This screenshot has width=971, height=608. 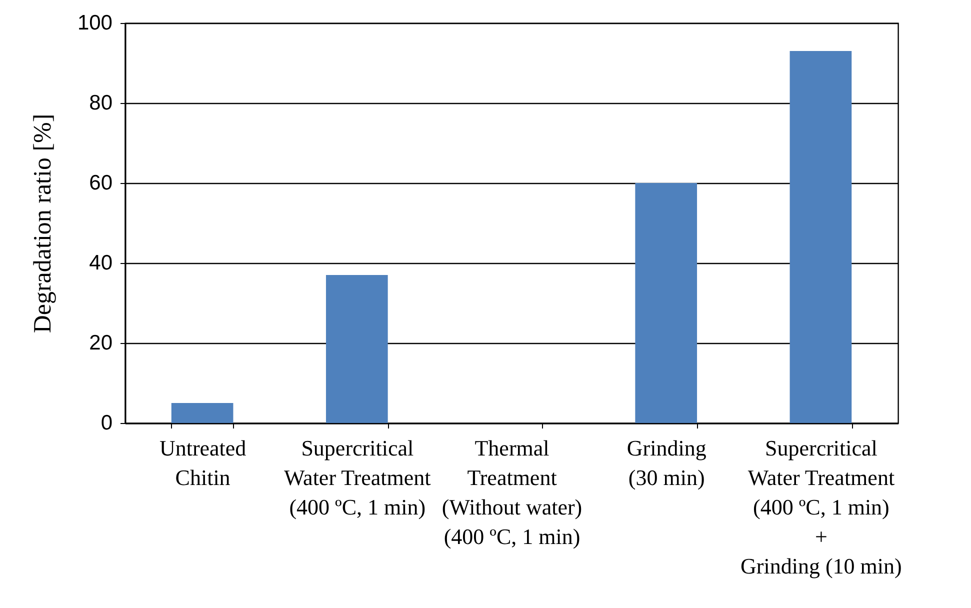 What do you see at coordinates (512, 492) in the screenshot?
I see `x-tick-label: Thermal Treatment (Without water) (400 ºC, 1 min)` at bounding box center [512, 492].